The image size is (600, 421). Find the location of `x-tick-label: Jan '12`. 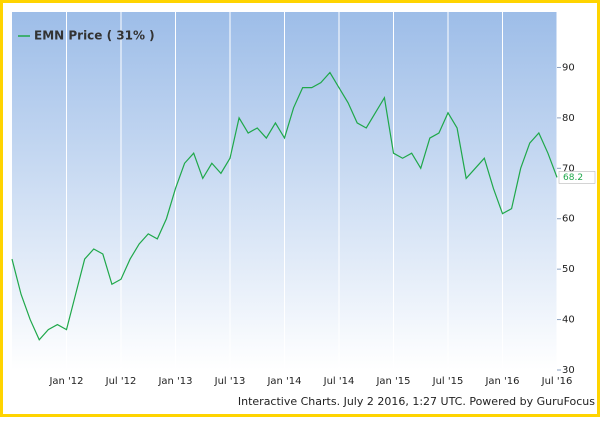

x-tick-label: Jan '12 is located at coordinates (65, 381).